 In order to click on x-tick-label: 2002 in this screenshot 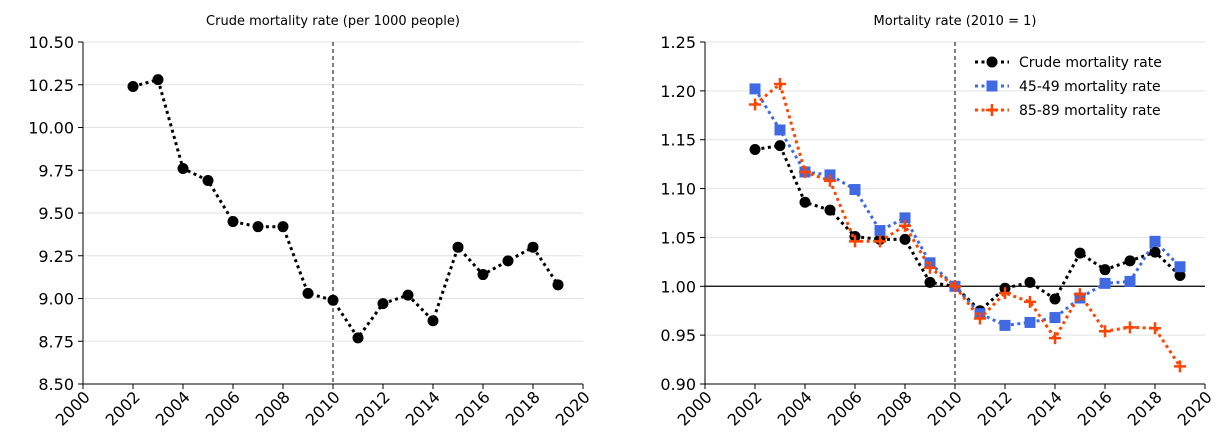, I will do `click(123, 408)`.